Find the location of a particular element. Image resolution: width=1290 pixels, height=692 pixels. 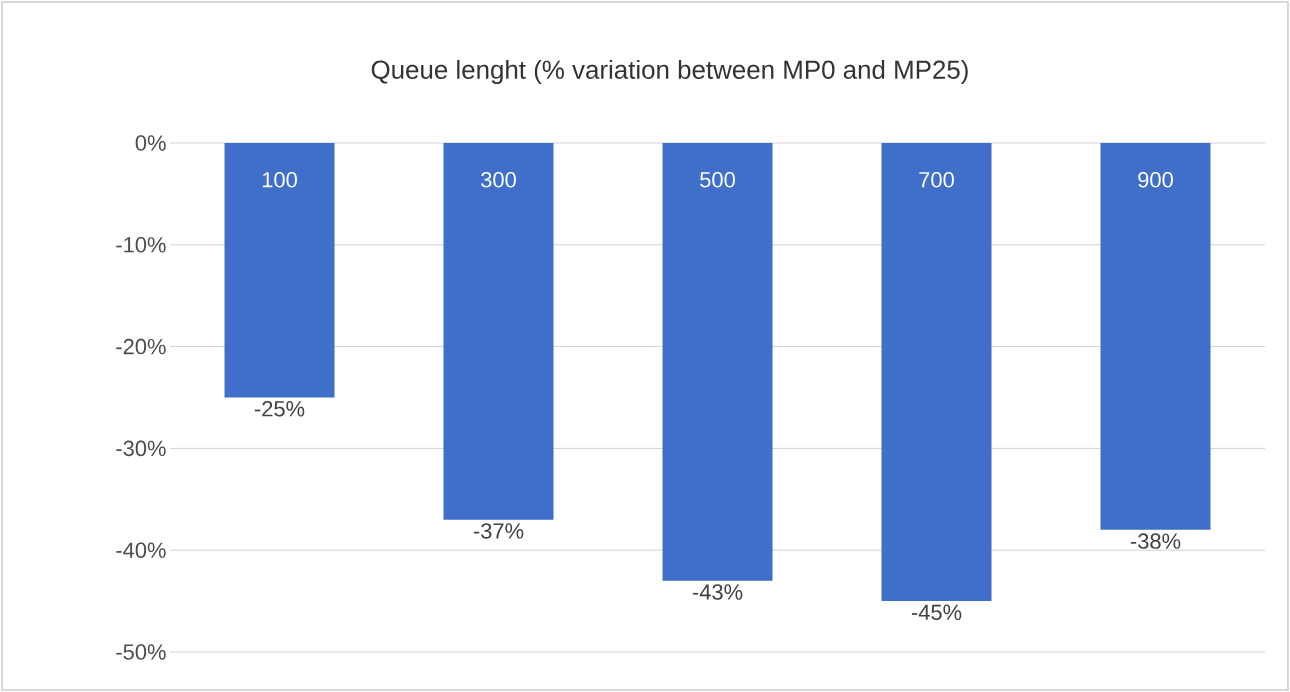

y-tick-label: -20% is located at coordinates (141, 346).